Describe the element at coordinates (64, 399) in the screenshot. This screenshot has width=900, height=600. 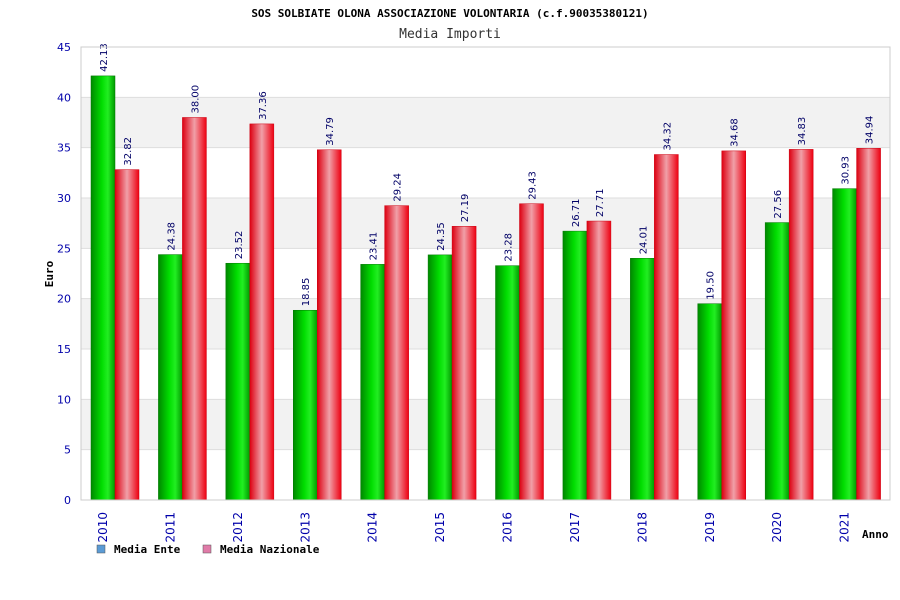
I see `y-tick-label: 10` at that location.